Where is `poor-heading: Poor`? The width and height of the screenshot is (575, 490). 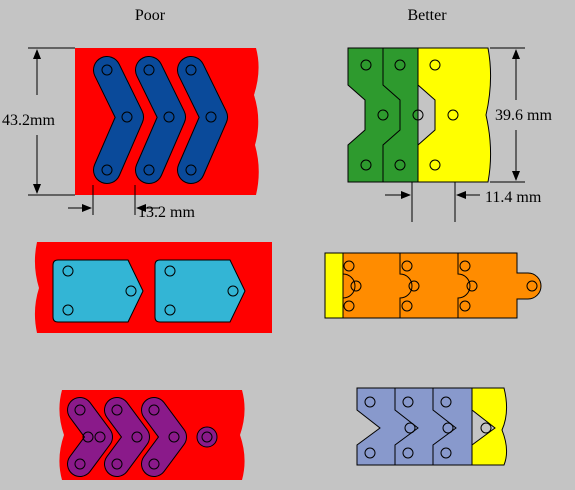 poor-heading: Poor is located at coordinates (150, 15).